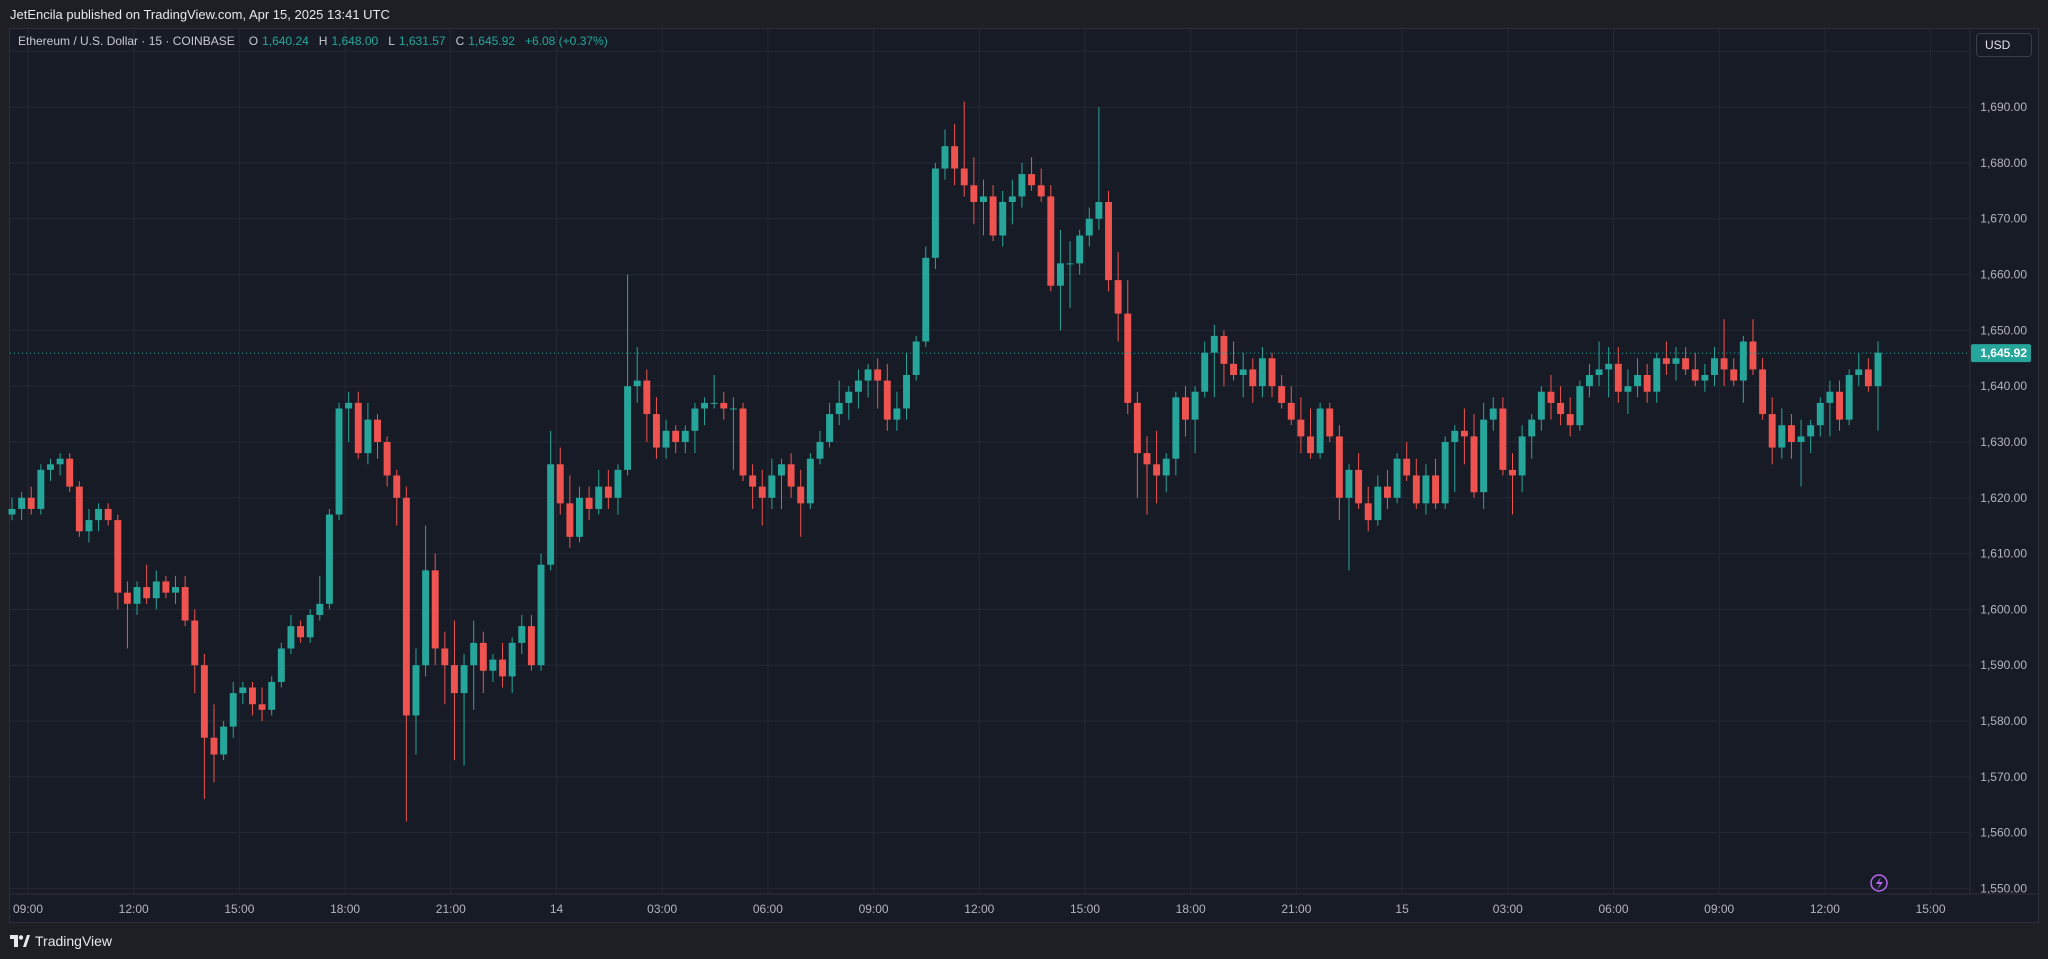  What do you see at coordinates (2003, 163) in the screenshot?
I see `y-tick-label: 1,680.00` at bounding box center [2003, 163].